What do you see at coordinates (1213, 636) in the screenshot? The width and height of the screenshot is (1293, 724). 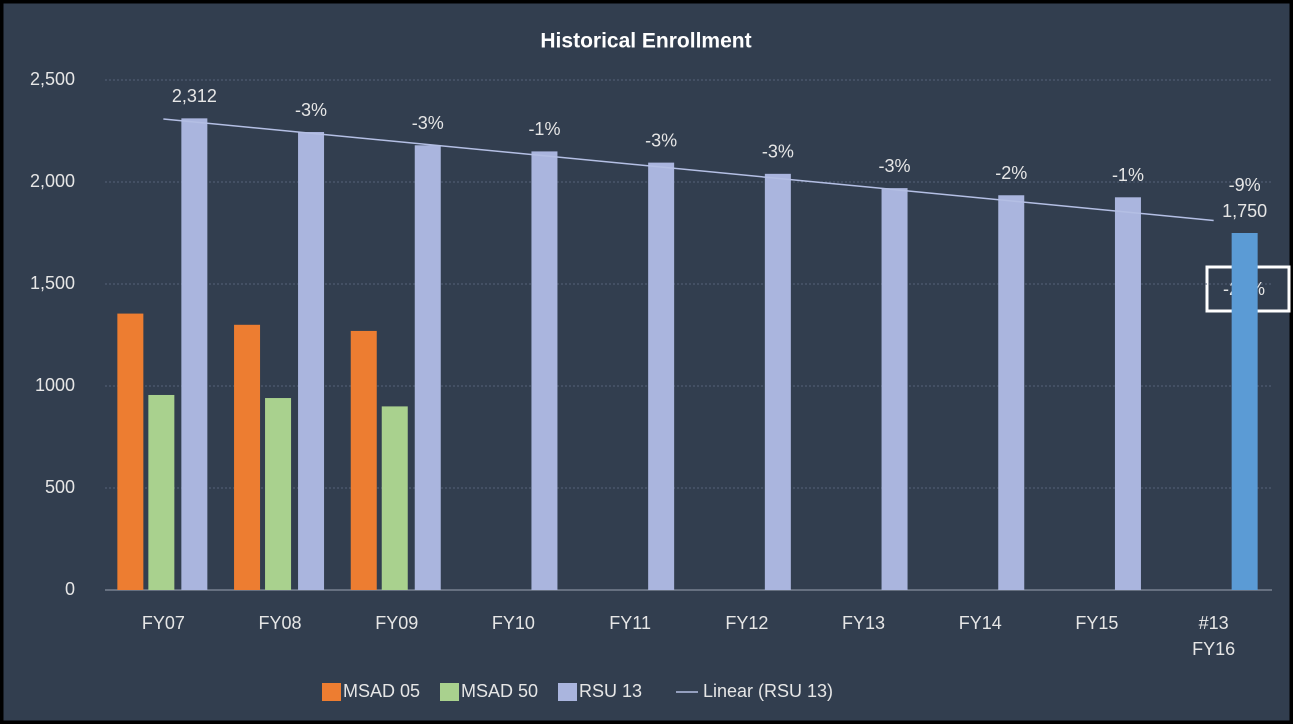 I see `x-tick-label: #13 FY16` at bounding box center [1213, 636].